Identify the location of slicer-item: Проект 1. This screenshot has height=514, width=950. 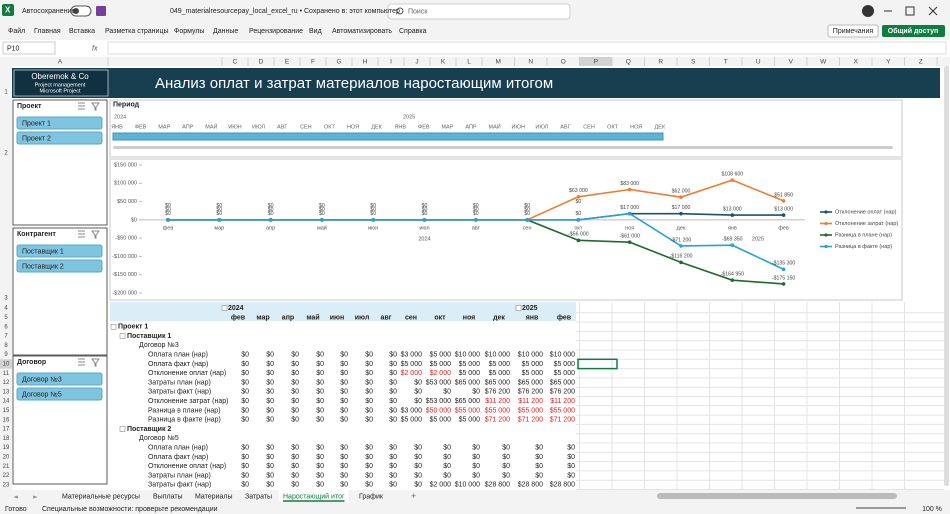
(36, 123).